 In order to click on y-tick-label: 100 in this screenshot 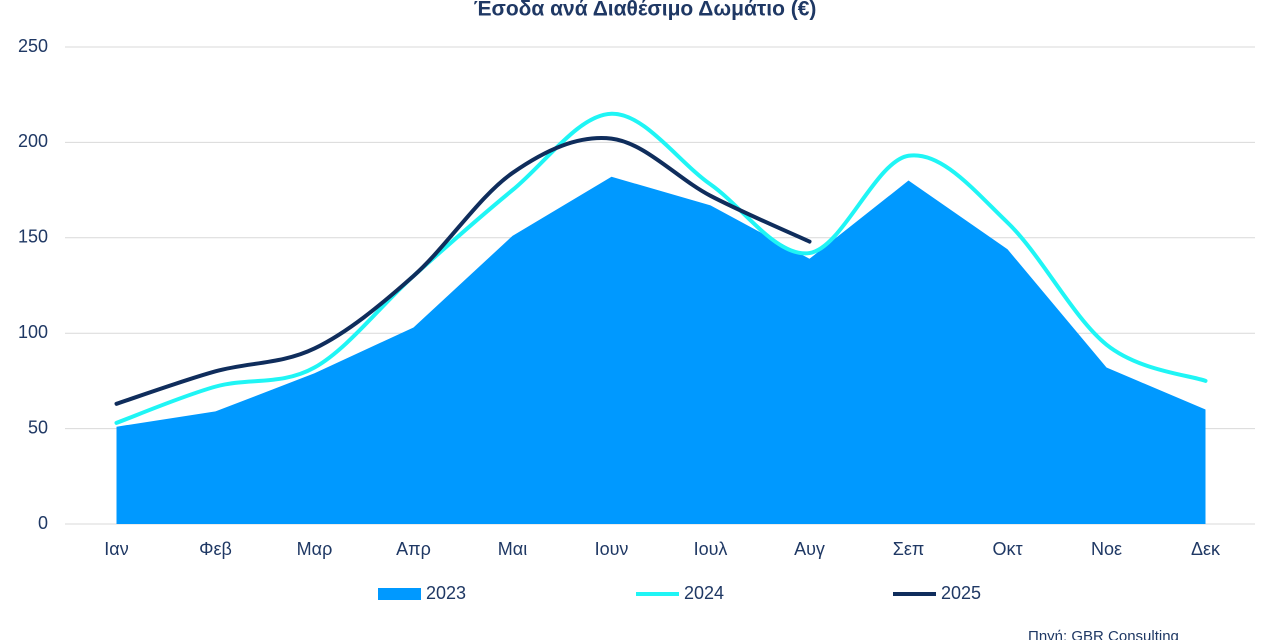, I will do `click(33, 332)`.